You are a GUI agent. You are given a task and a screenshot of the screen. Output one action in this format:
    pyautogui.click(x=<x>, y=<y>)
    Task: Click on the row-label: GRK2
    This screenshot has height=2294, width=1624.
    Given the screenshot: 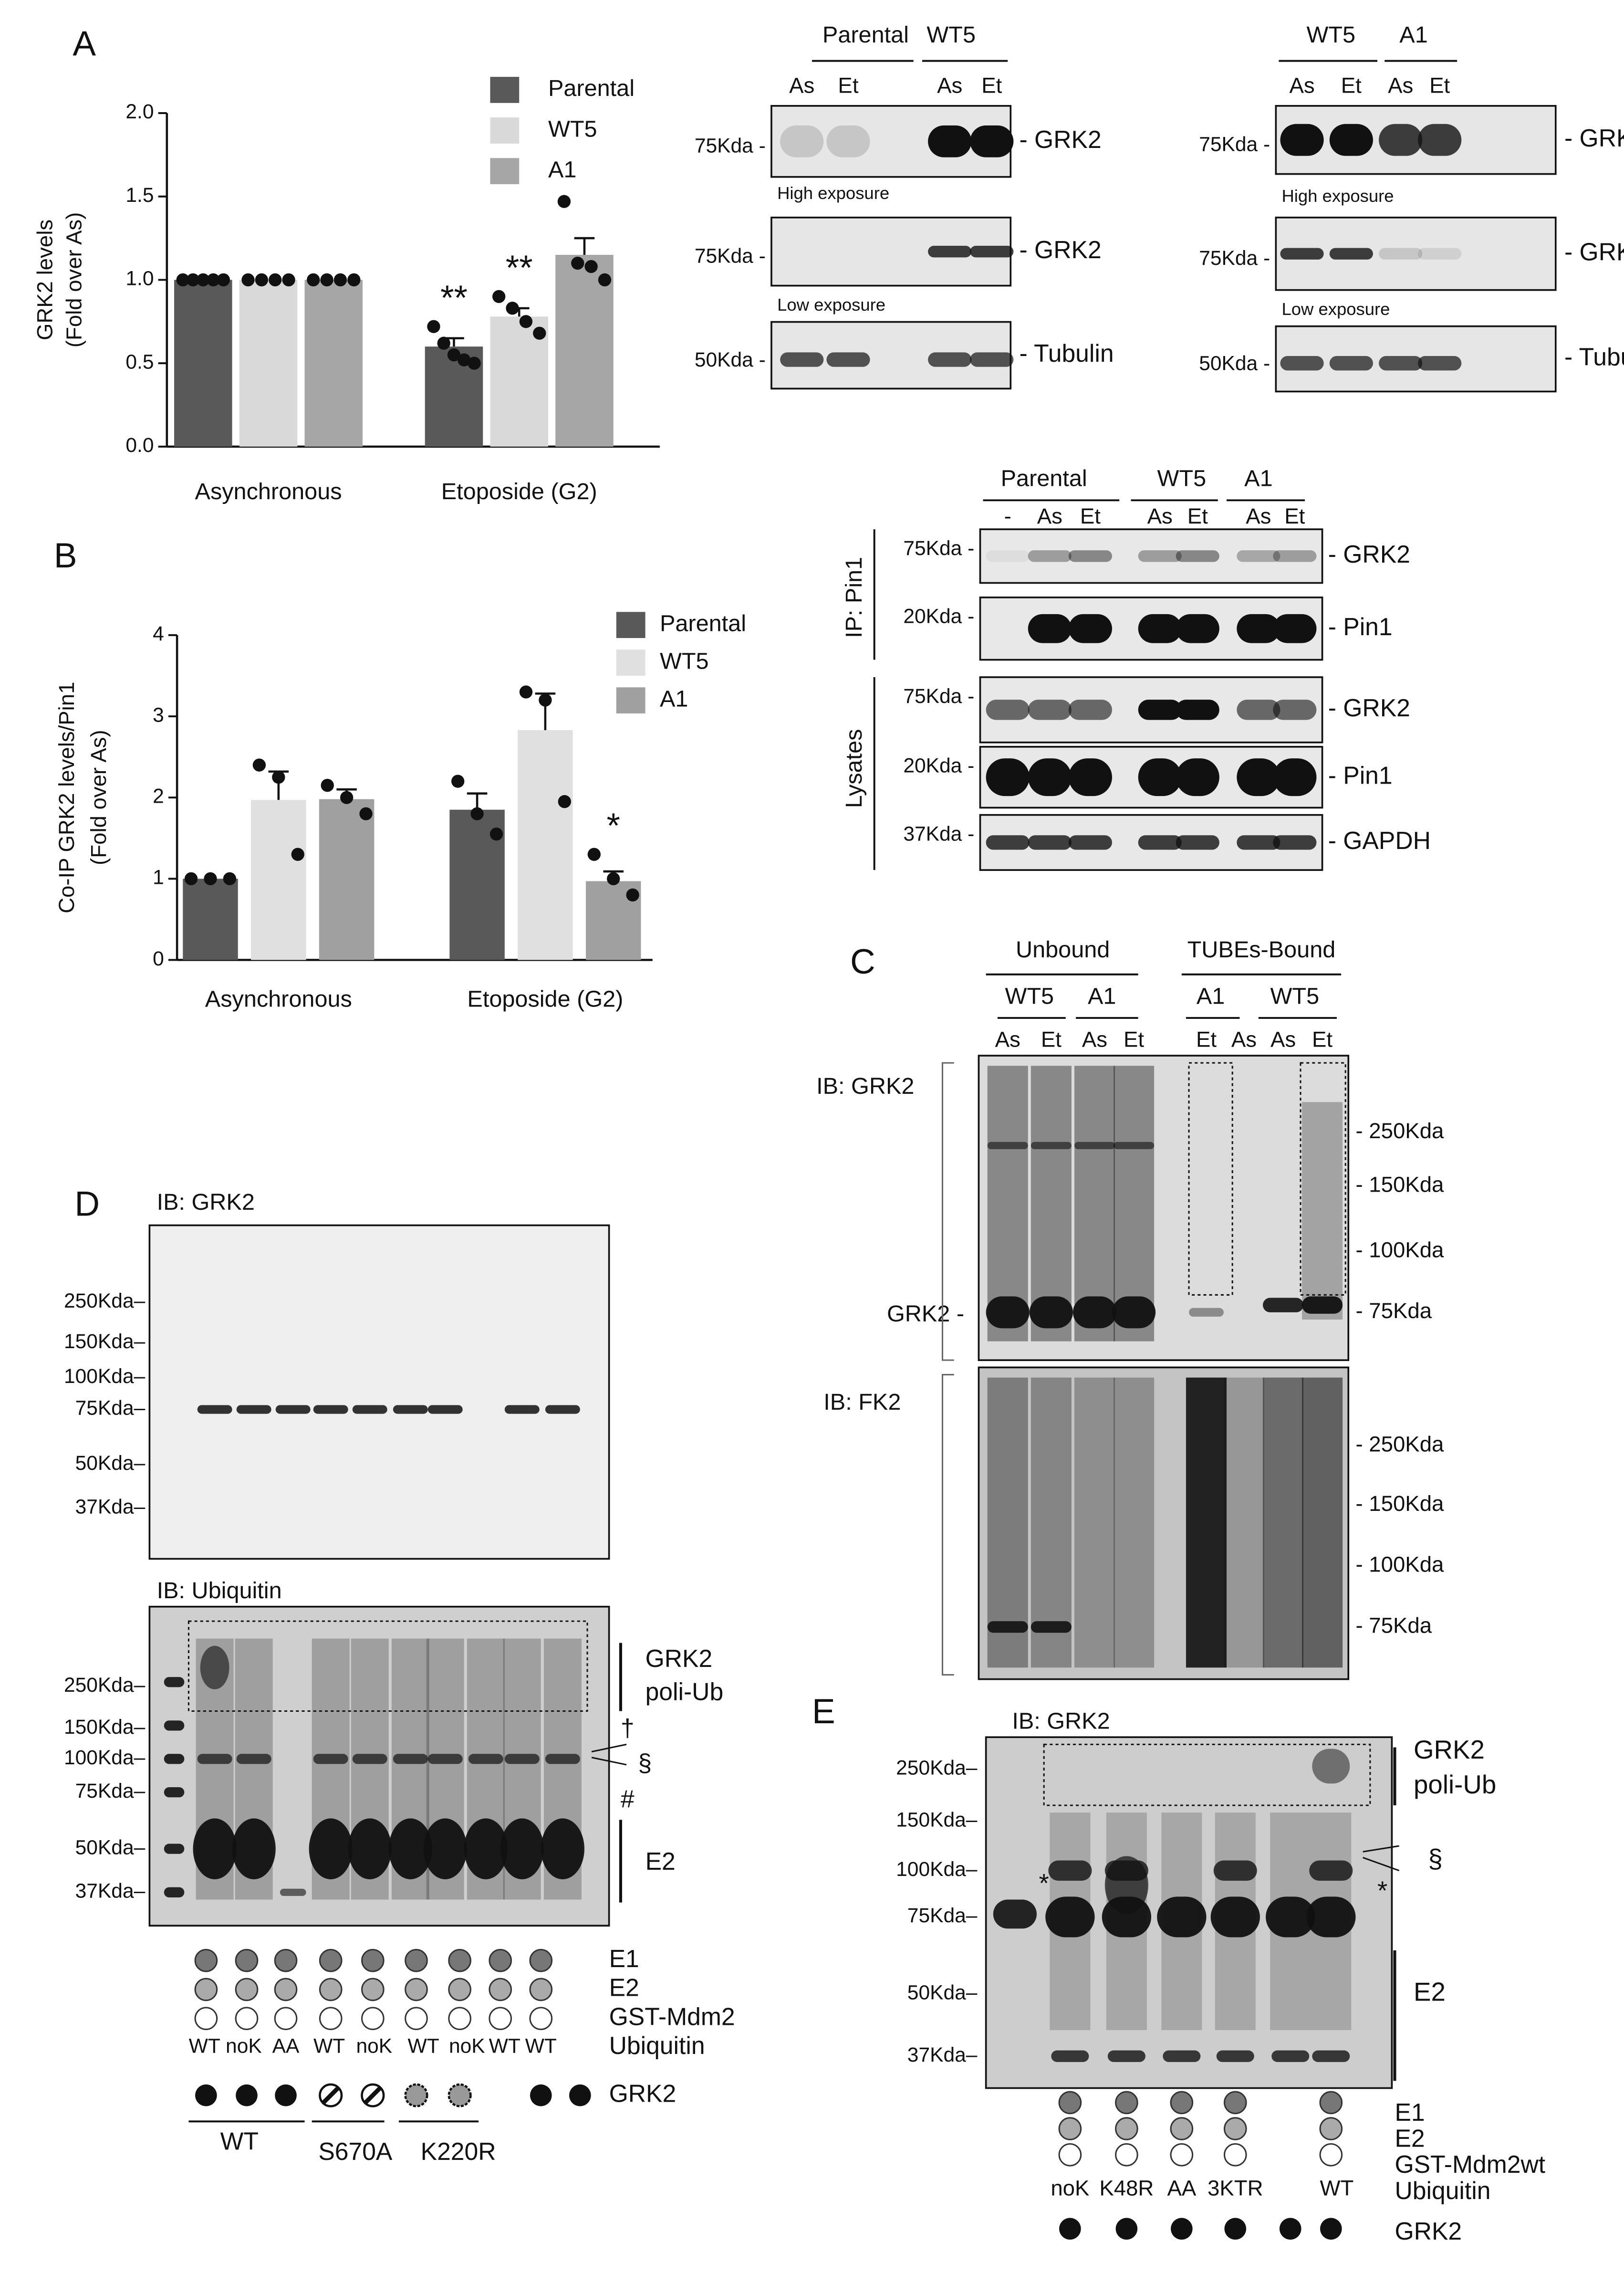 What is the action you would take?
    pyautogui.click(x=643, y=2093)
    